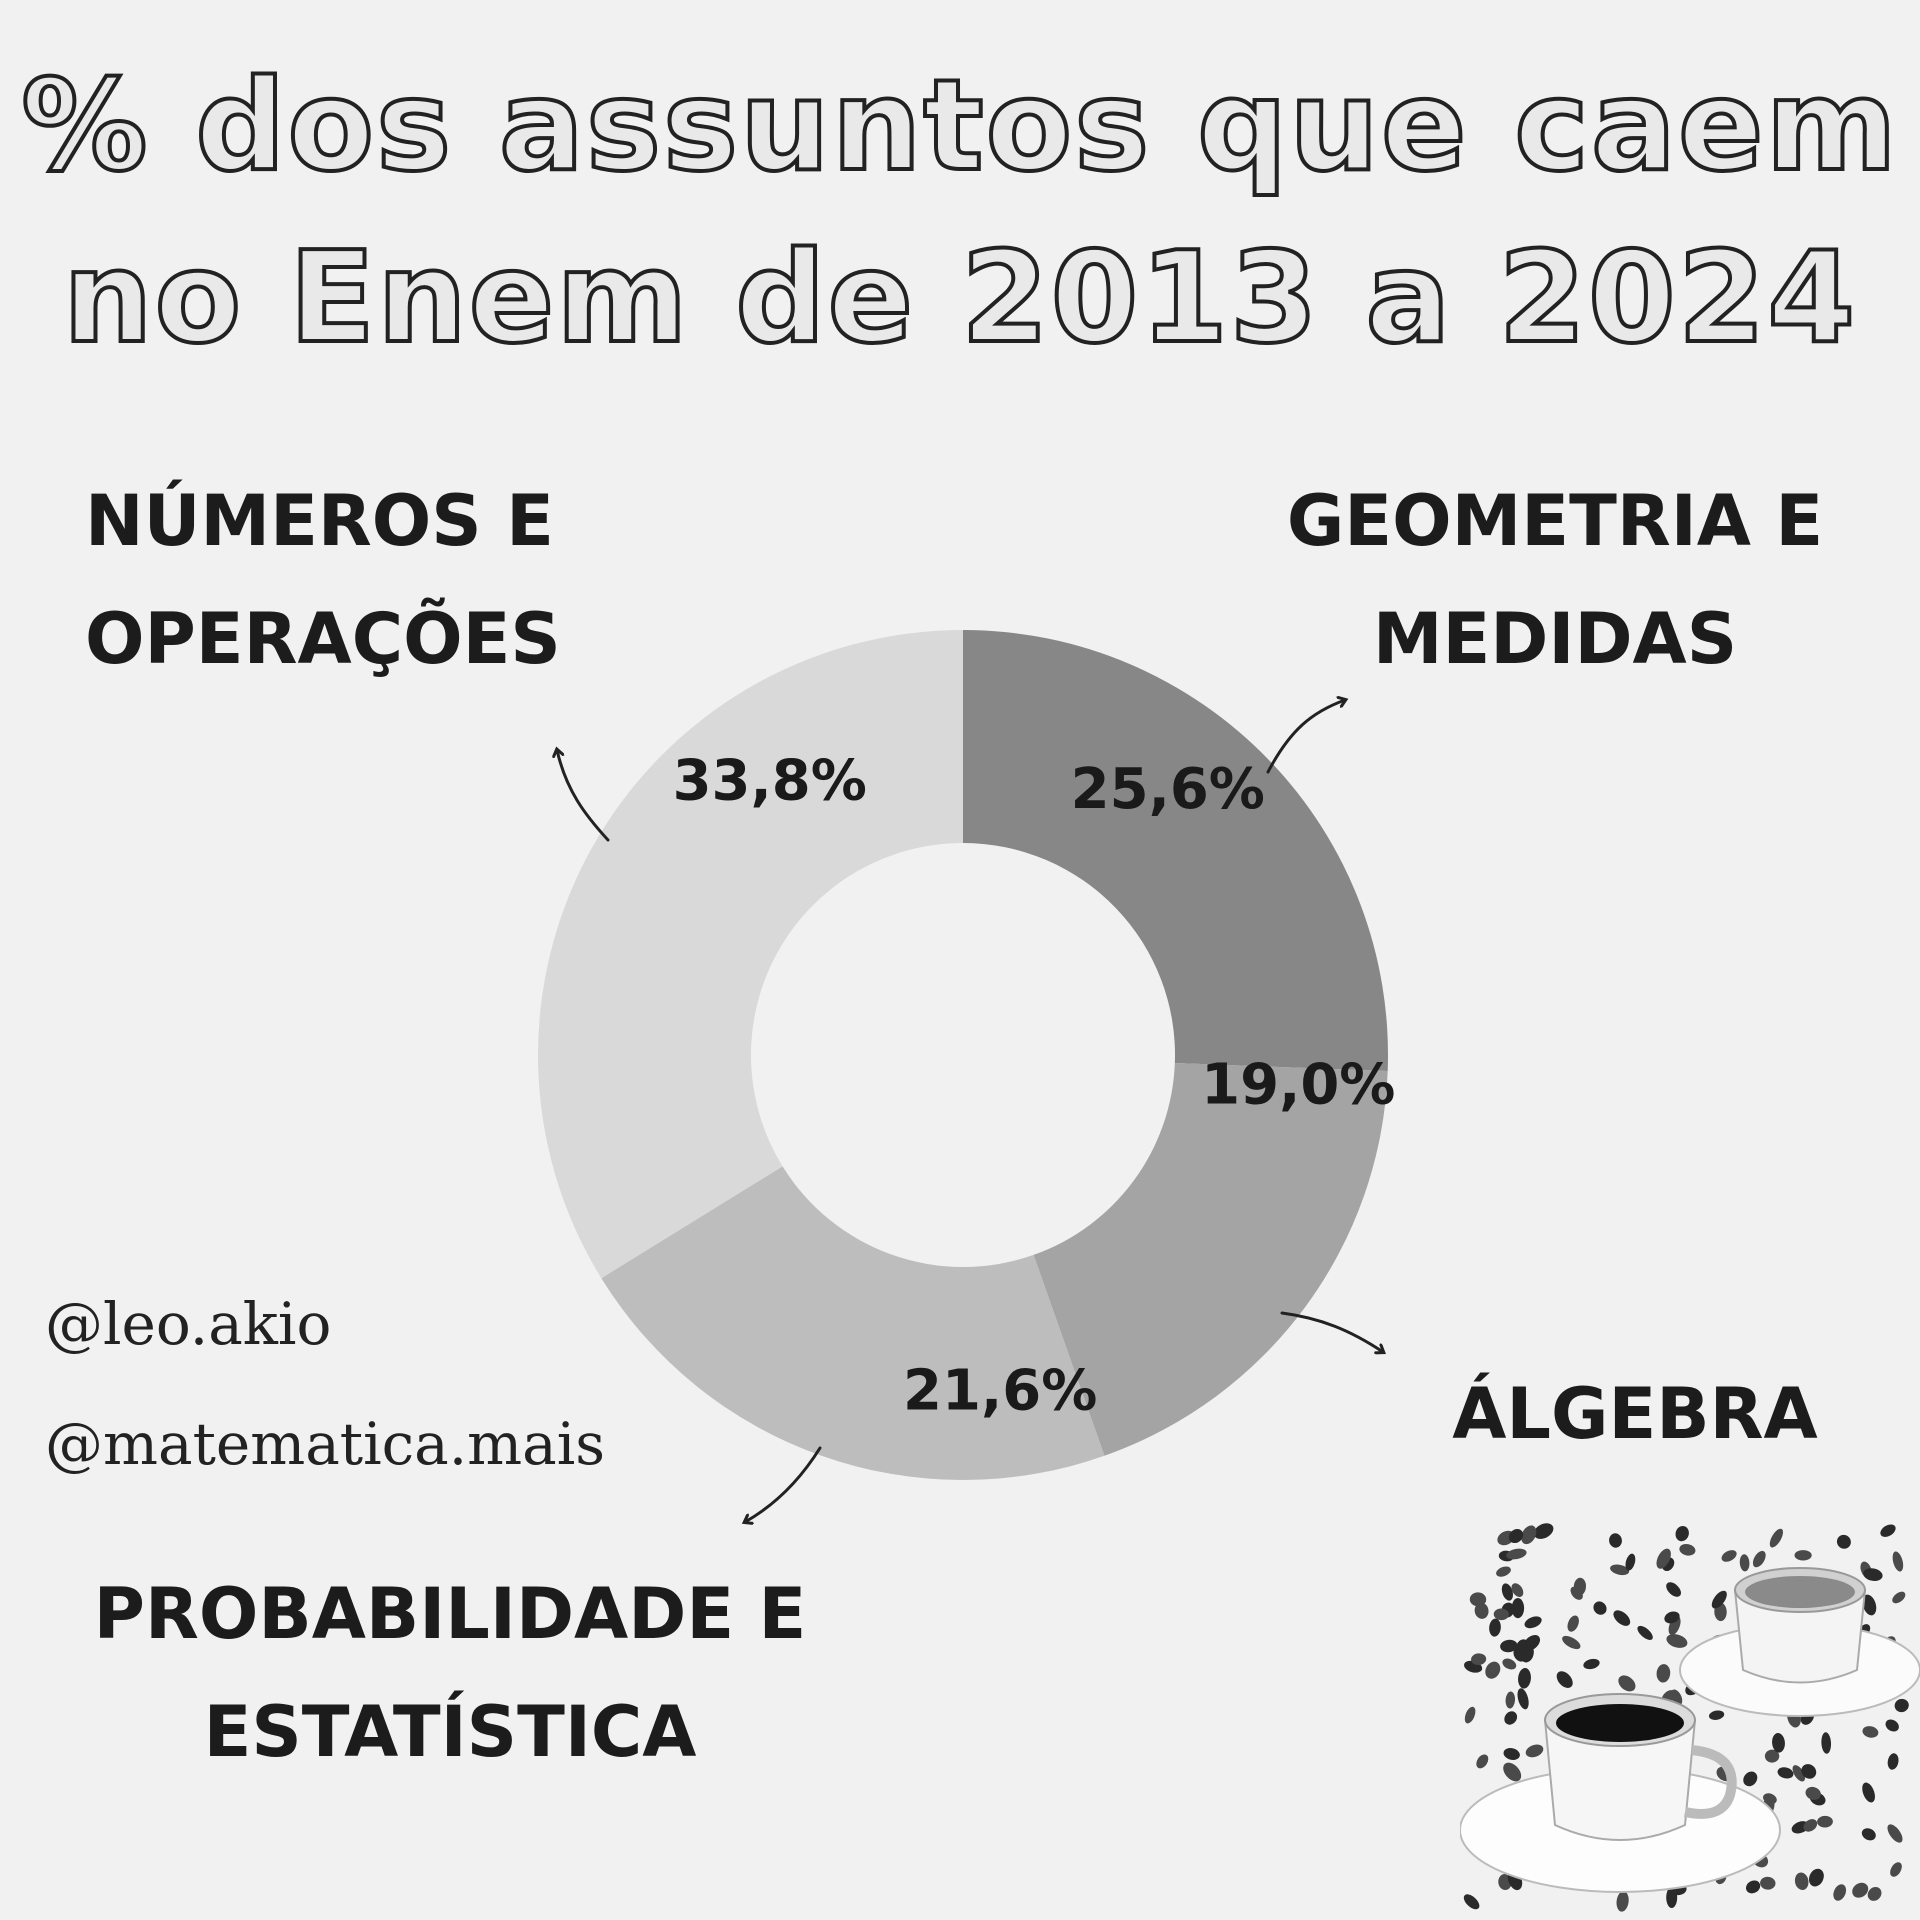  I want to click on title-line-2: no Enem de 2013 a 2024, so click(959, 297).